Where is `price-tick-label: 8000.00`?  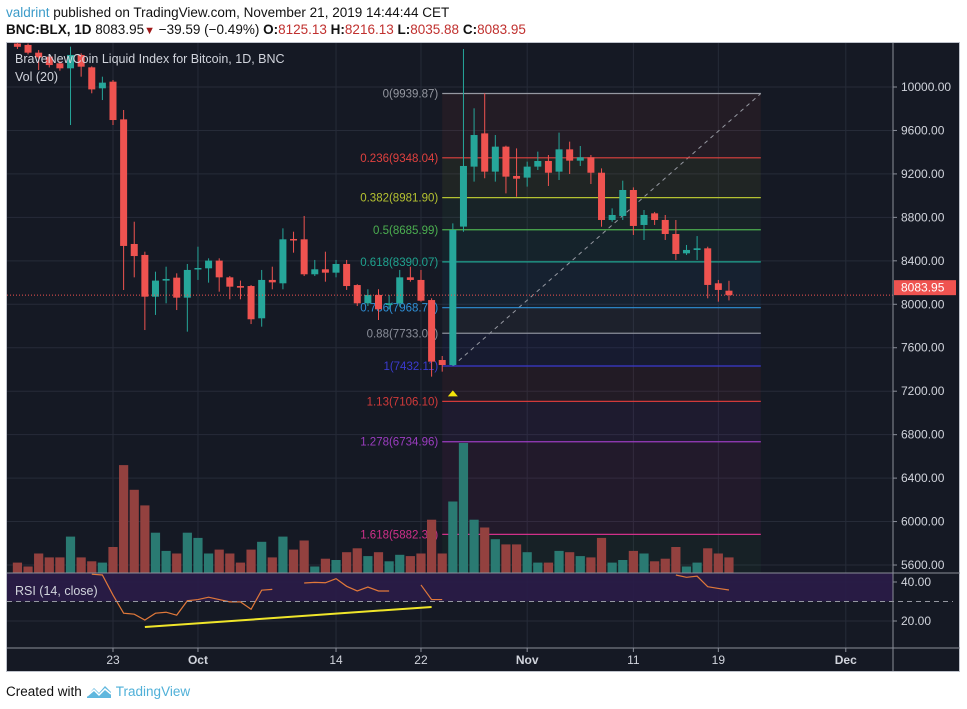
price-tick-label: 8000.00 is located at coordinates (923, 304).